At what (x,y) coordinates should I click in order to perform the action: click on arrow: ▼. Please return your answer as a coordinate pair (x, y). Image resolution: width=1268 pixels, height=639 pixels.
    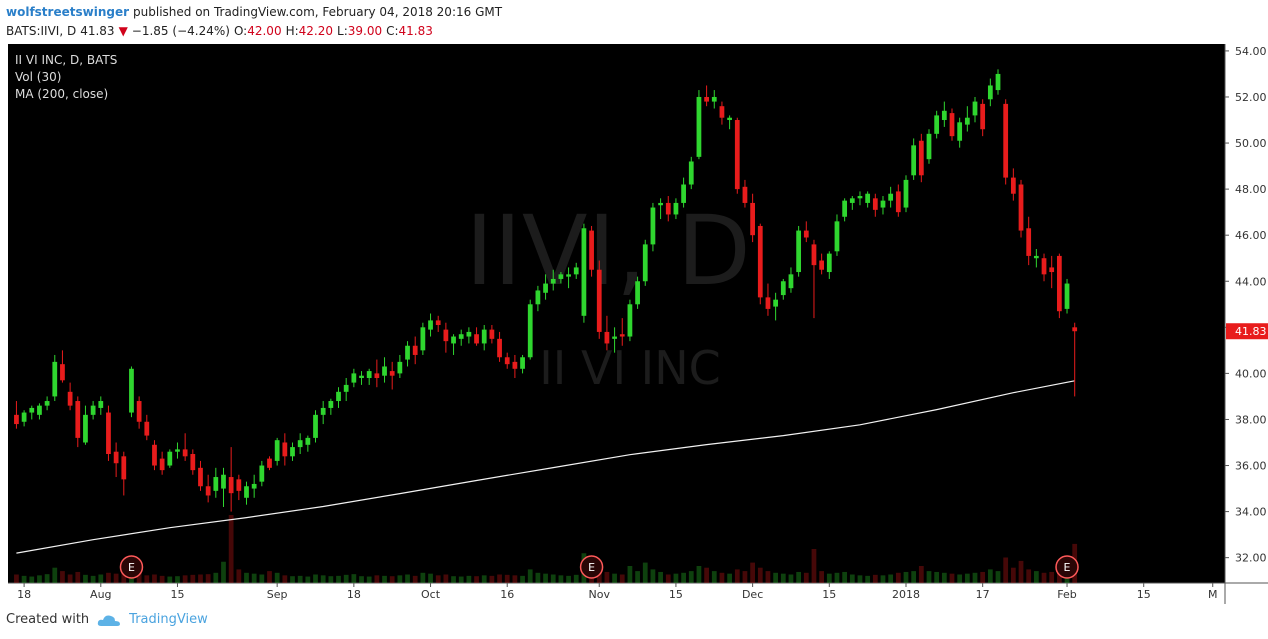
    Looking at the image, I should click on (123, 31).